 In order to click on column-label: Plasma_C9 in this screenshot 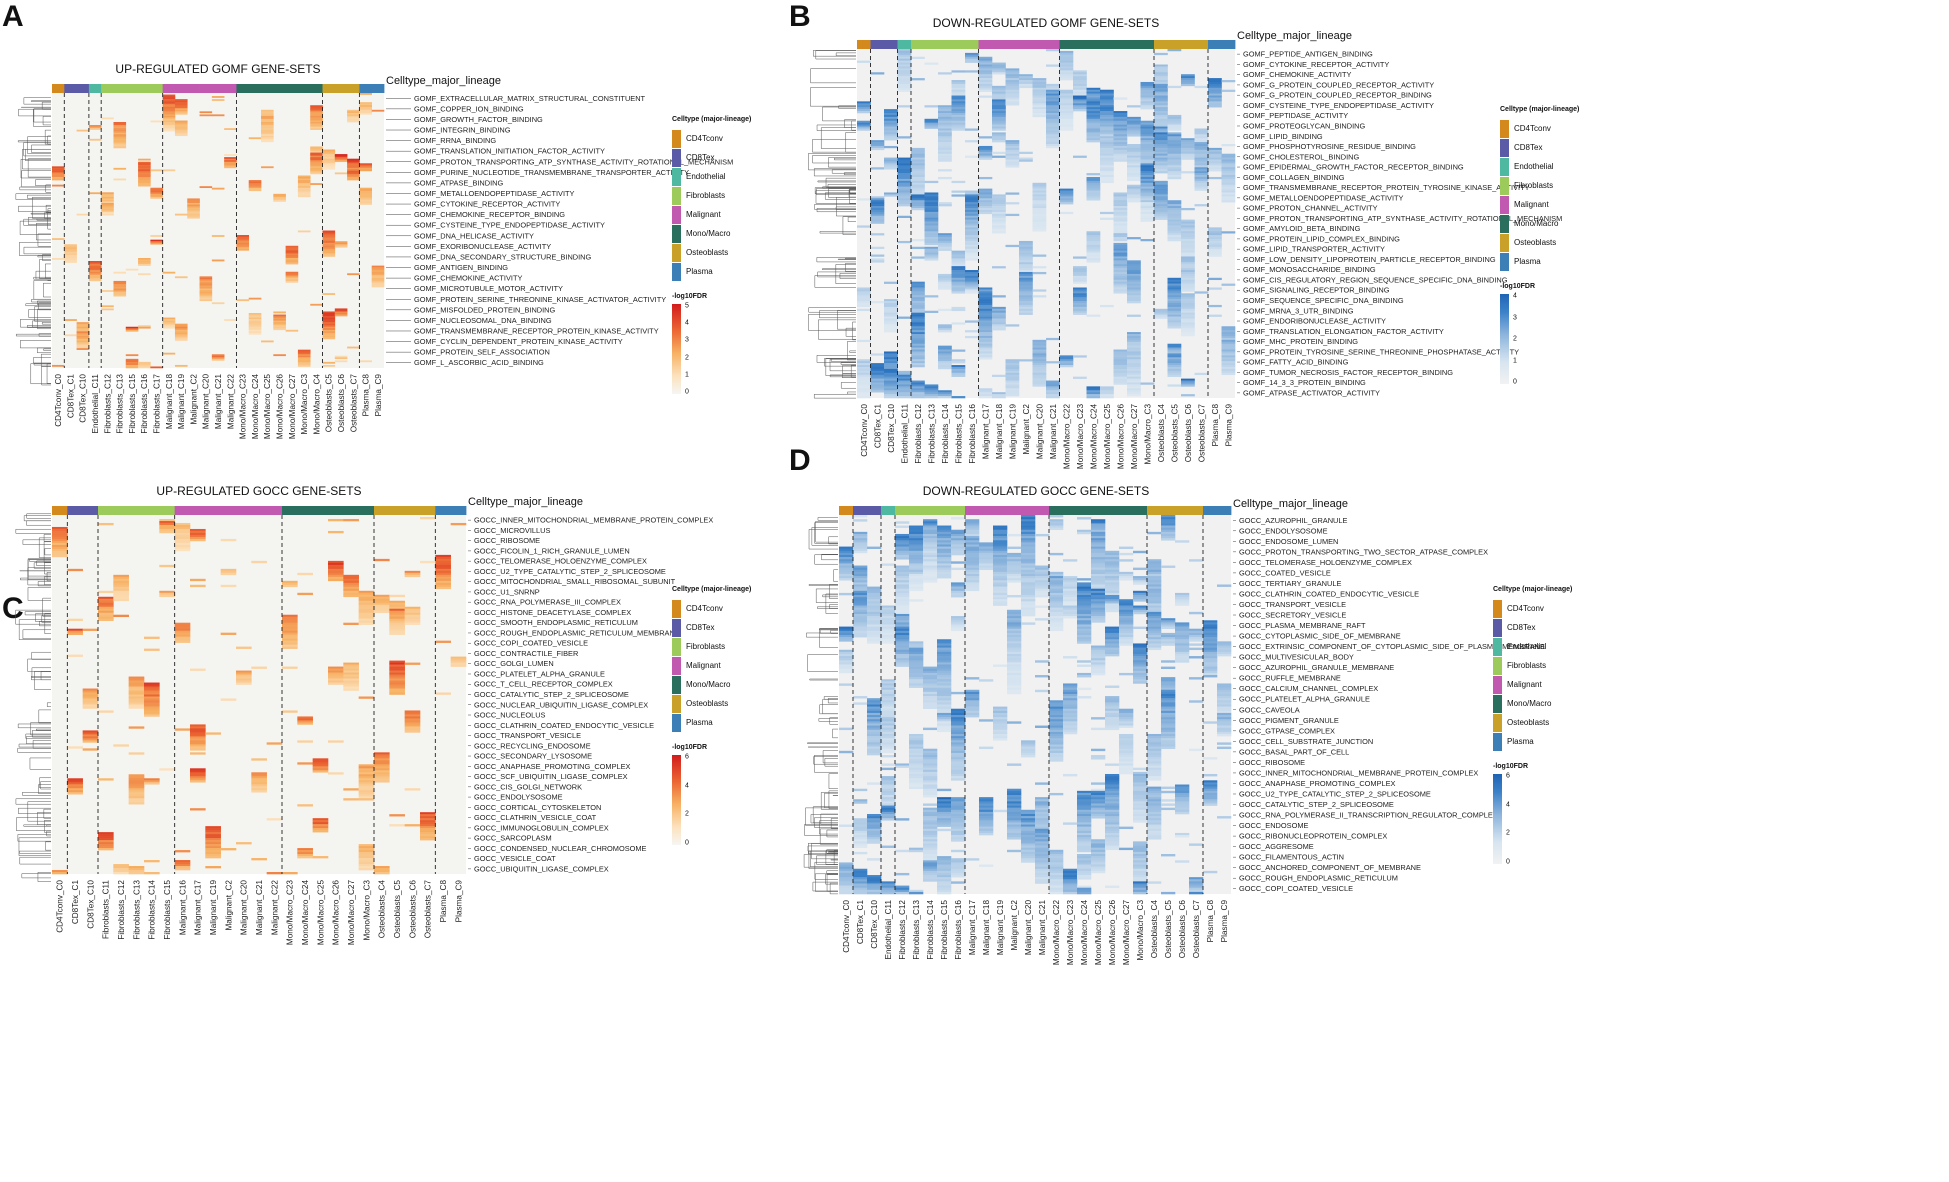, I will do `click(378, 395)`.